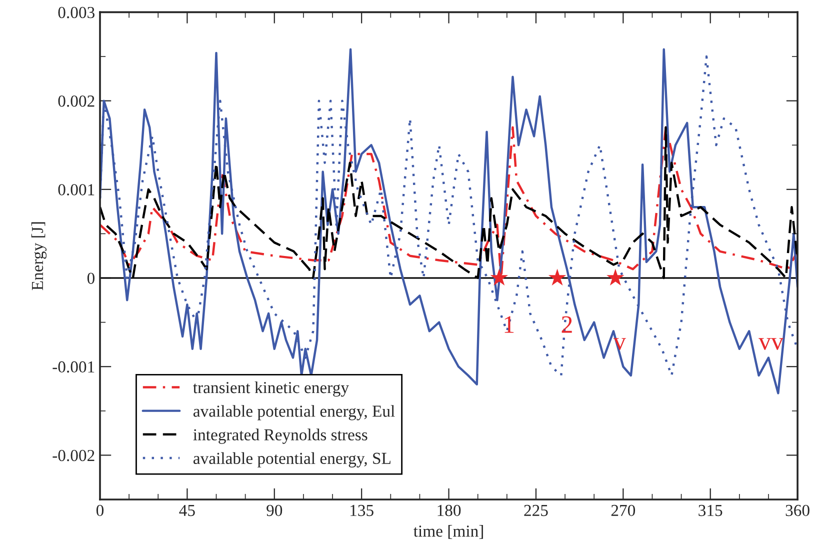 Image resolution: width=813 pixels, height=555 pixels. Describe the element at coordinates (536, 510) in the screenshot. I see `x-tick-label: 225` at that location.